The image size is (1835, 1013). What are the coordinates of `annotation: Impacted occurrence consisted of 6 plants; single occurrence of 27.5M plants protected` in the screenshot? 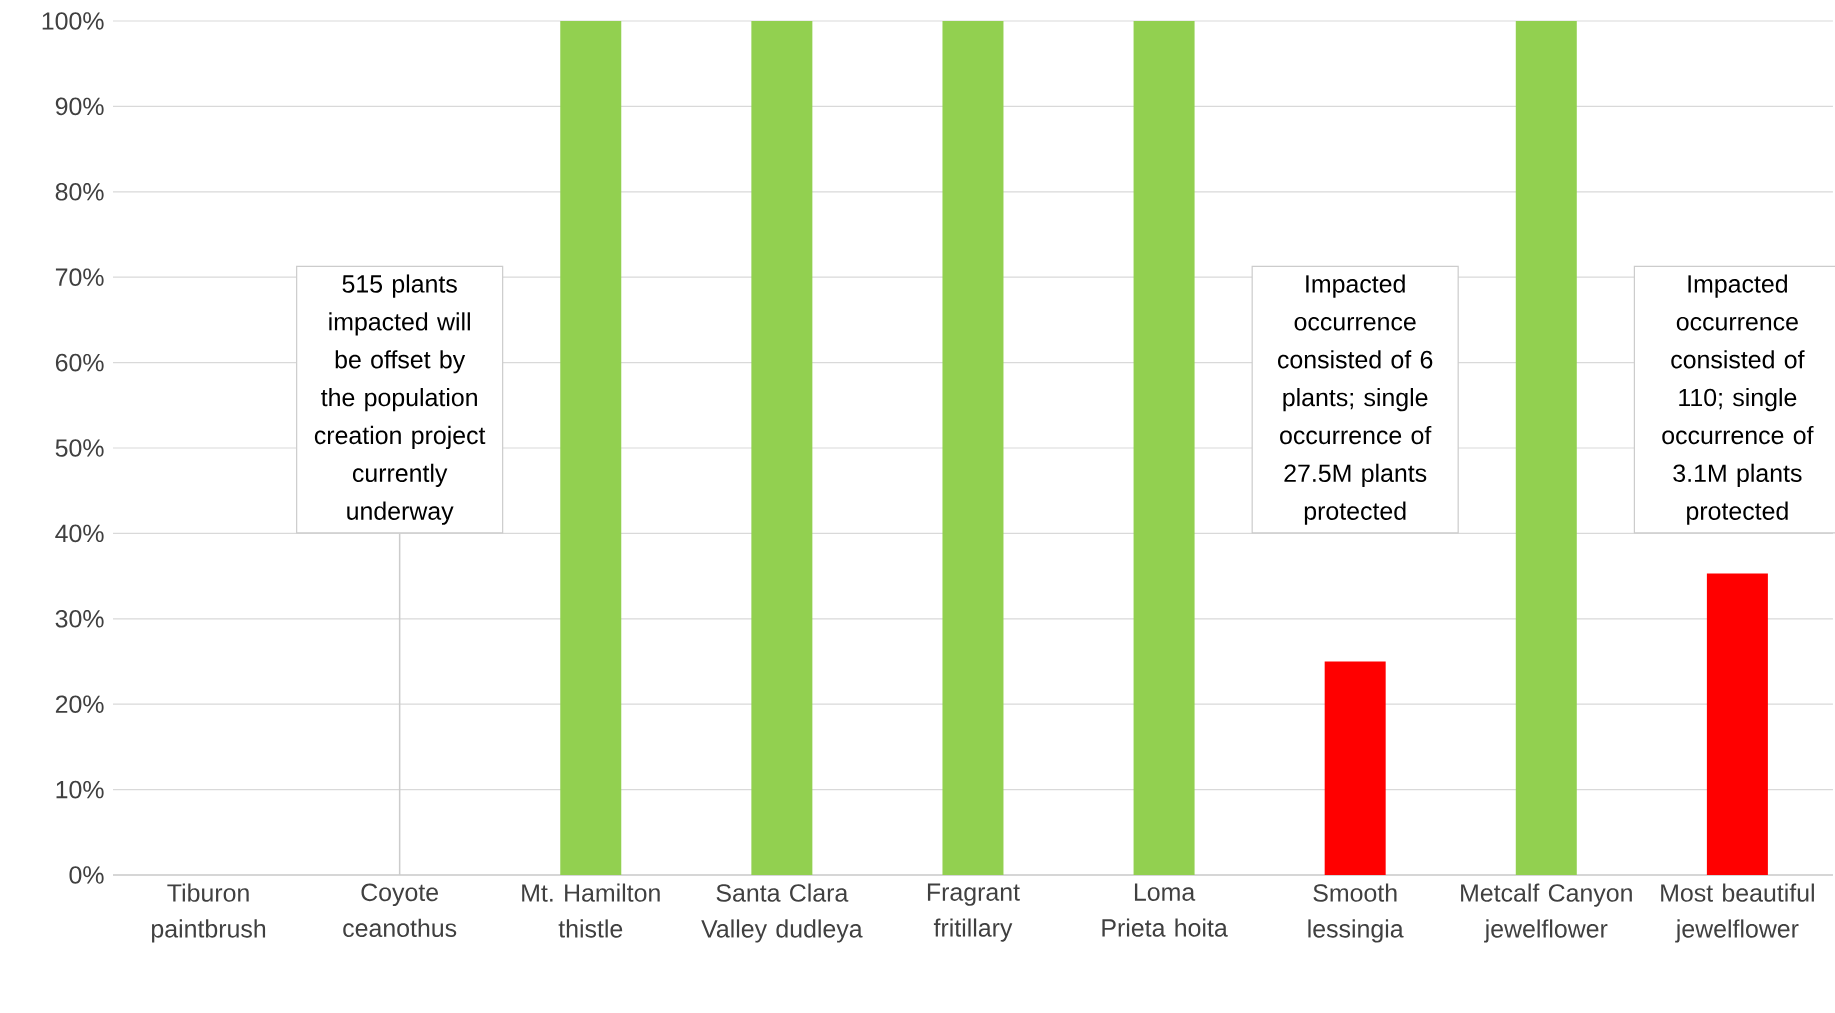 It's located at (1355, 399).